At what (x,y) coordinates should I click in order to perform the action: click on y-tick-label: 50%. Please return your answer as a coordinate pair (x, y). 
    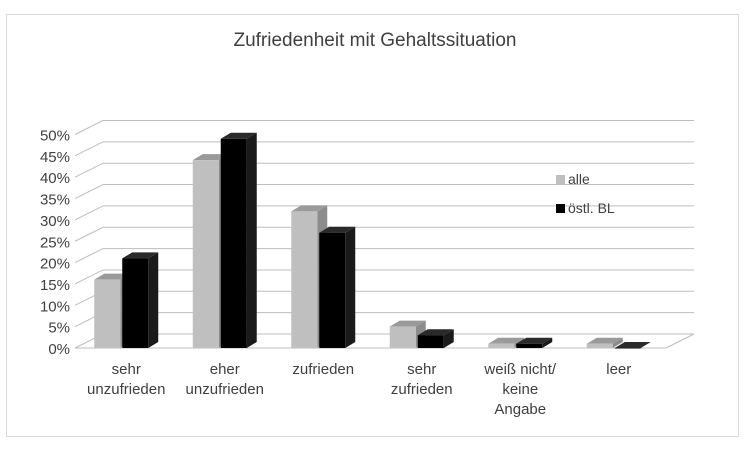
    Looking at the image, I should click on (55, 136).